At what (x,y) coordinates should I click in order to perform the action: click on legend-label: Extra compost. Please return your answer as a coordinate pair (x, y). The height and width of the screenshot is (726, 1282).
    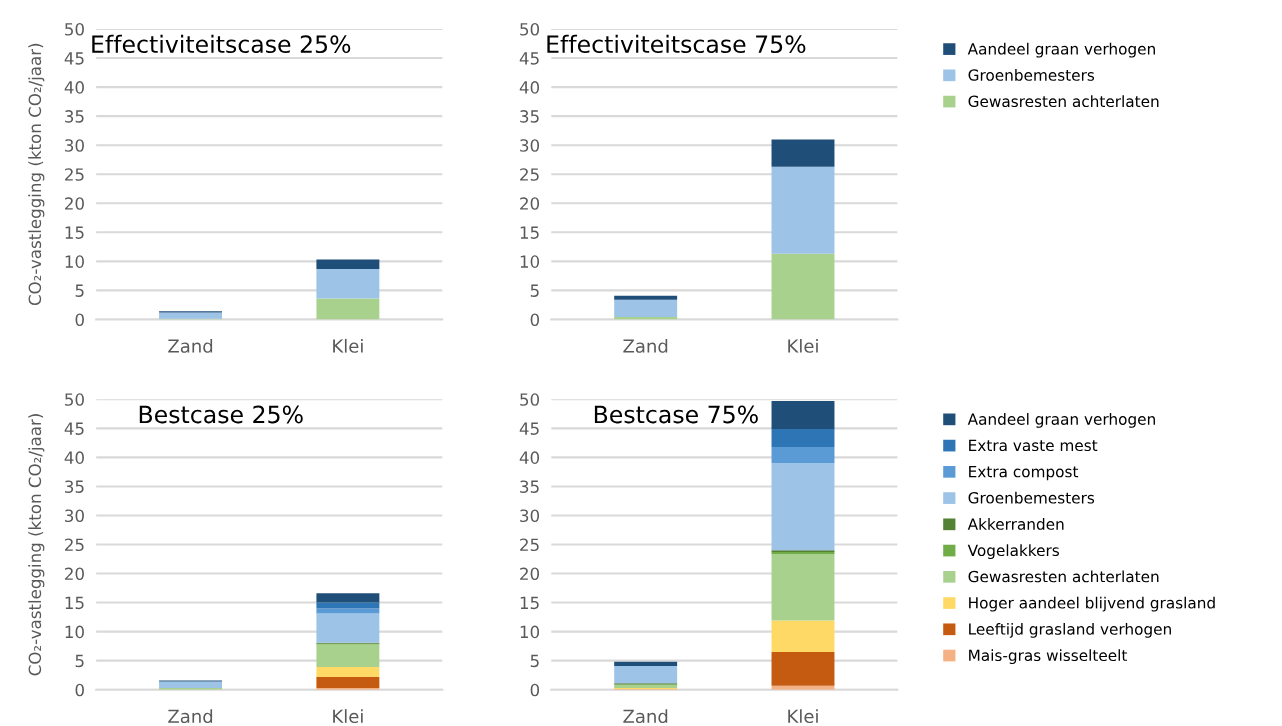
    Looking at the image, I should click on (1024, 473).